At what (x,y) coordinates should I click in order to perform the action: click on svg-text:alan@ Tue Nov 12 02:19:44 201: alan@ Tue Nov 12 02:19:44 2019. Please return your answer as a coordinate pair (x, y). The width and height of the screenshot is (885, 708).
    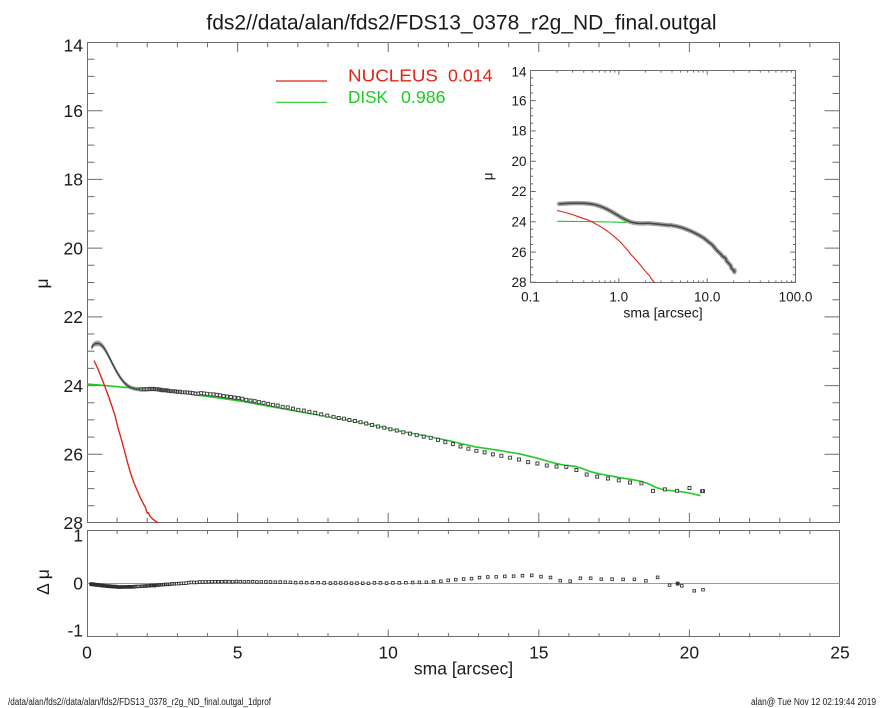
    Looking at the image, I should click on (813, 702).